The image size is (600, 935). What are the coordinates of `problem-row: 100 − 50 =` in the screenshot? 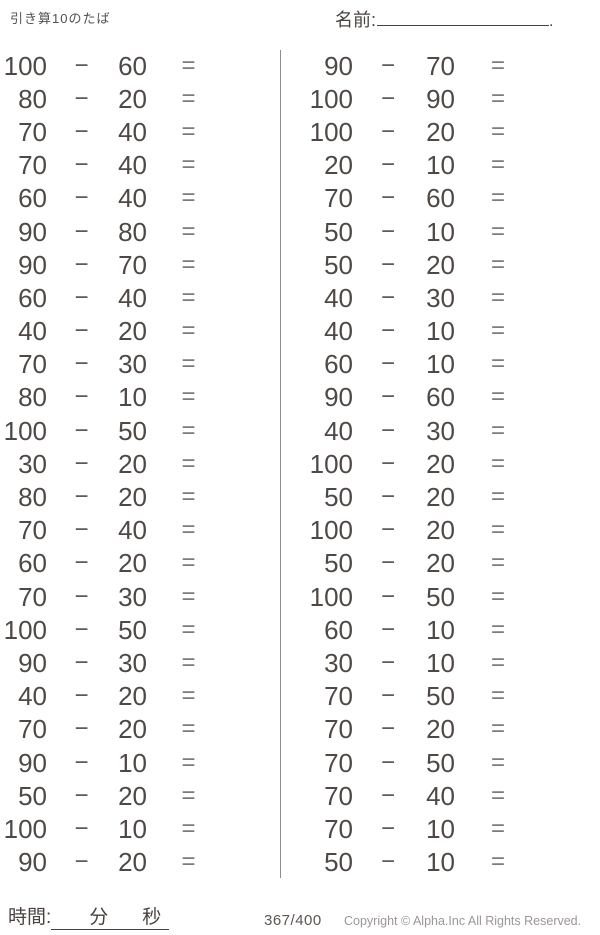 It's located at (441, 596).